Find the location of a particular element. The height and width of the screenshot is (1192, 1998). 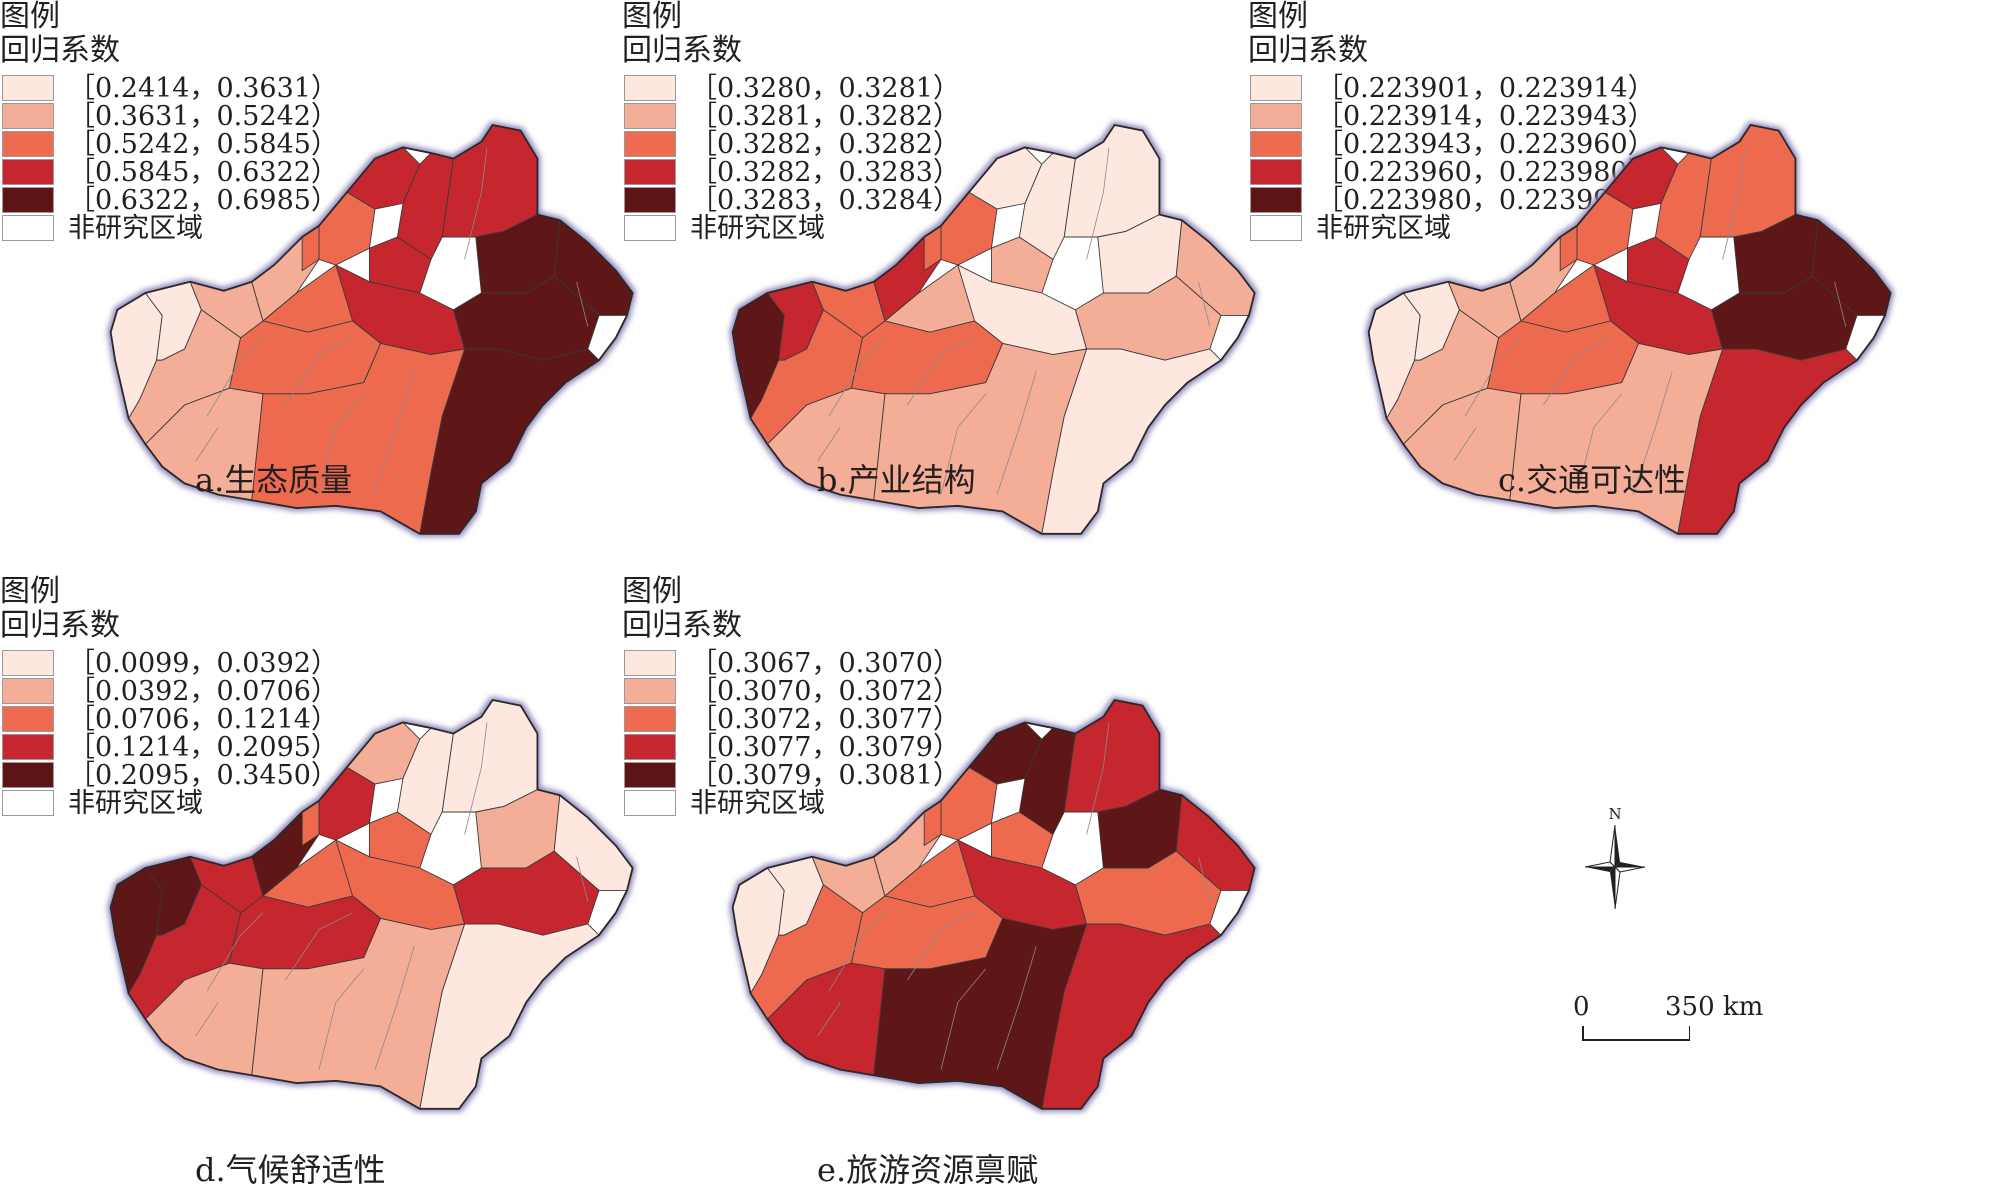

legend-row-3: ［0.3282，0.3282） is located at coordinates (791, 145).